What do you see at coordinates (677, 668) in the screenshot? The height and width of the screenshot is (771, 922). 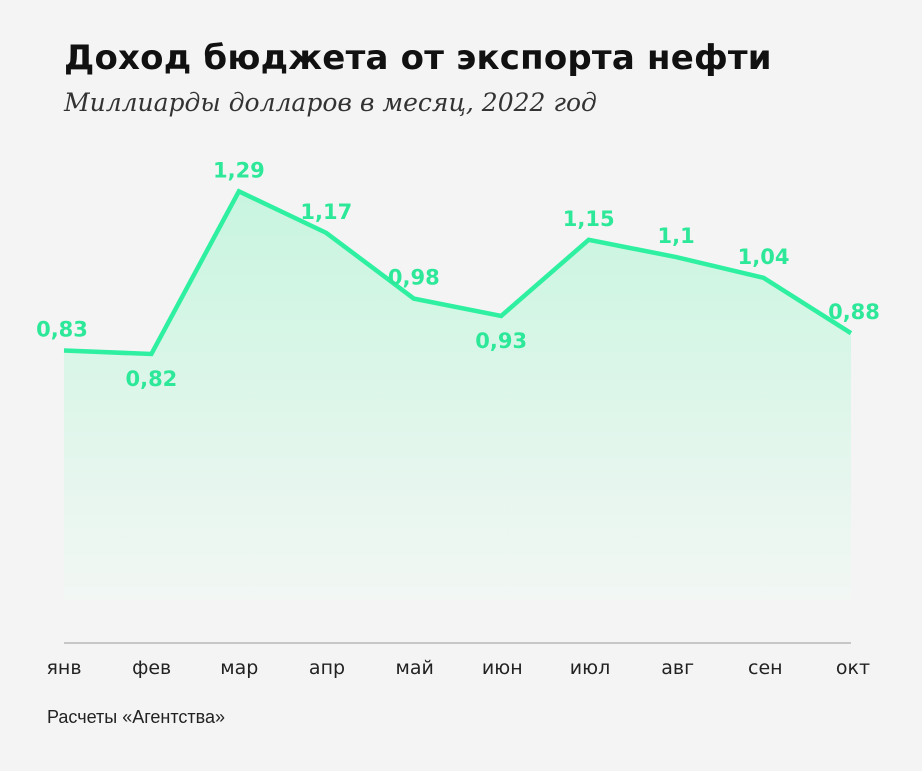 I see `x-tick-label: авг` at bounding box center [677, 668].